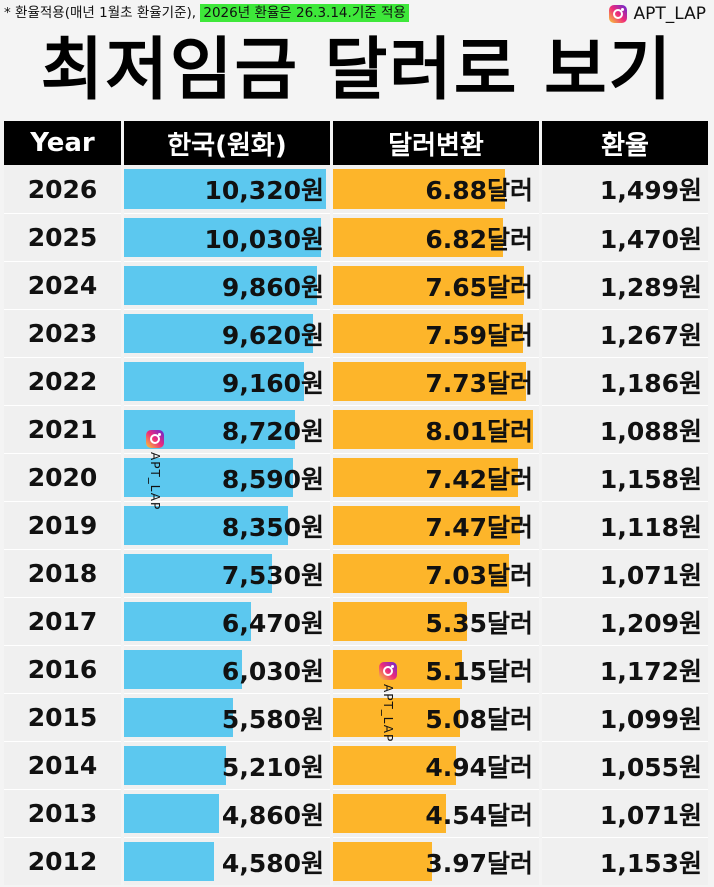  Describe the element at coordinates (264, 239) in the screenshot. I see `krw-value: 10,030원` at that location.